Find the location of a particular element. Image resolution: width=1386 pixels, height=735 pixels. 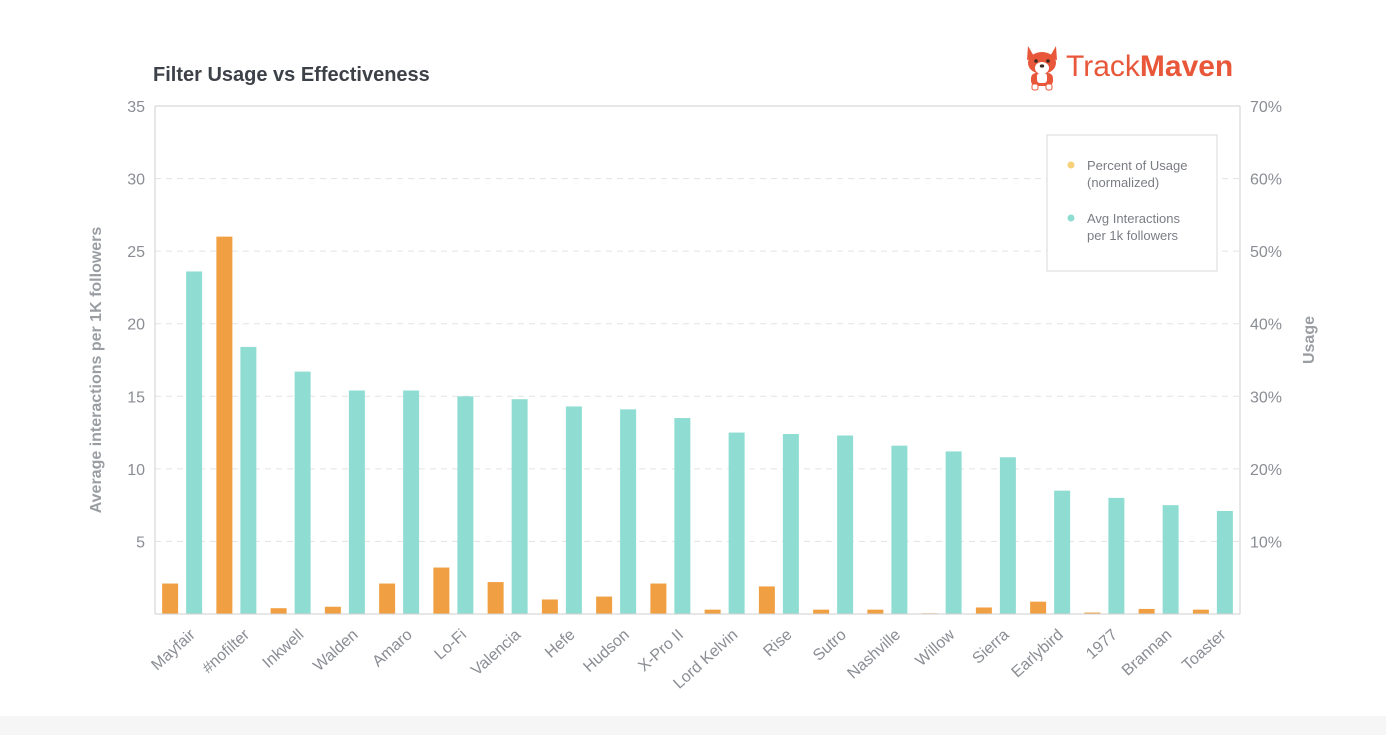

brand-name-light: Track is located at coordinates (1103, 66).